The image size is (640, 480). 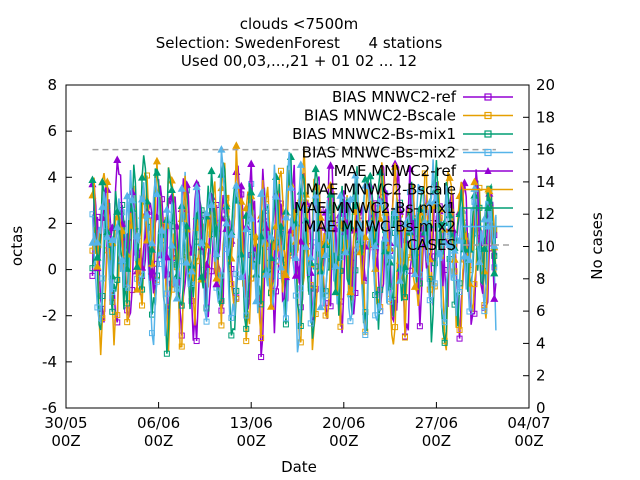 What do you see at coordinates (545, 182) in the screenshot?
I see `y2-tick-label: 14` at bounding box center [545, 182].